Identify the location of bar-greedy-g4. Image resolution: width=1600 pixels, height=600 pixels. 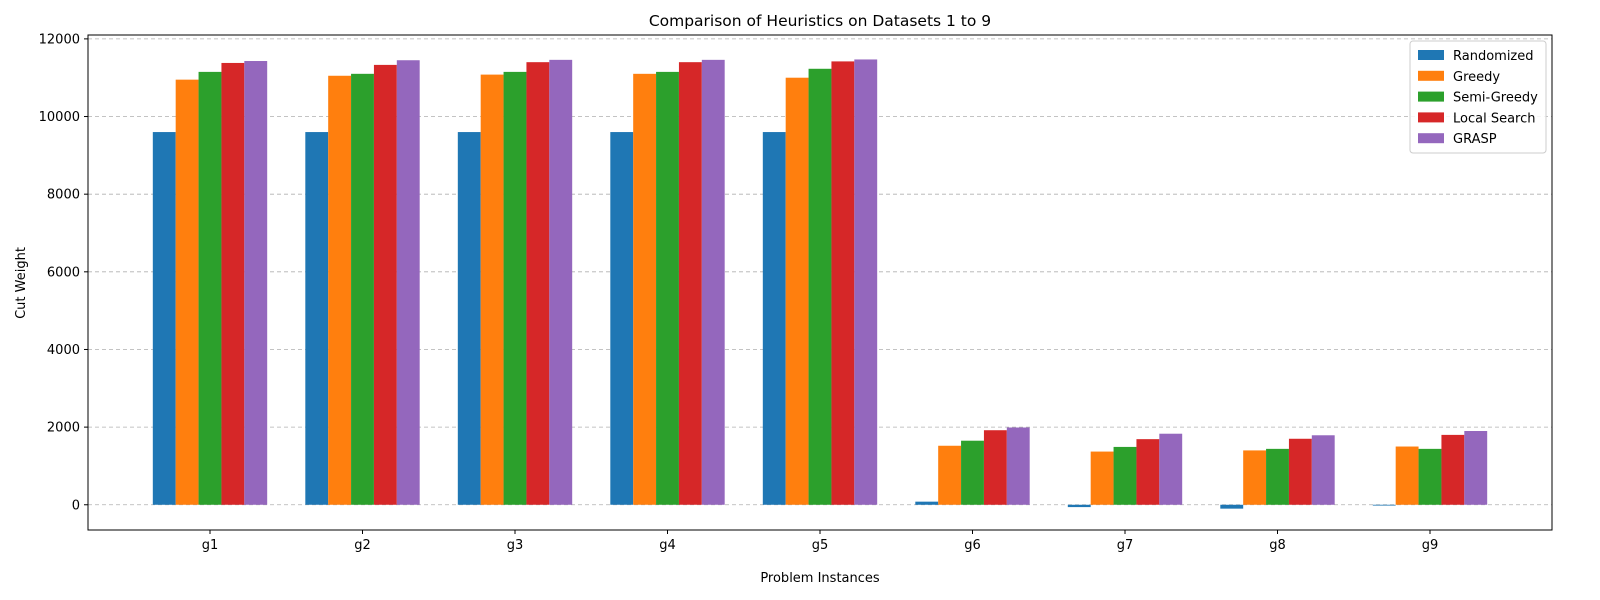
(645, 289).